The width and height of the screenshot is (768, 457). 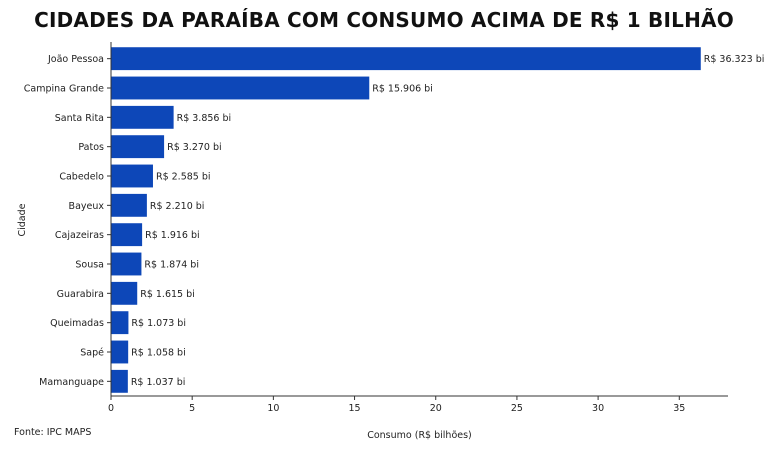 I want to click on source-note: Fonte: IPC MAPS, so click(x=53, y=432).